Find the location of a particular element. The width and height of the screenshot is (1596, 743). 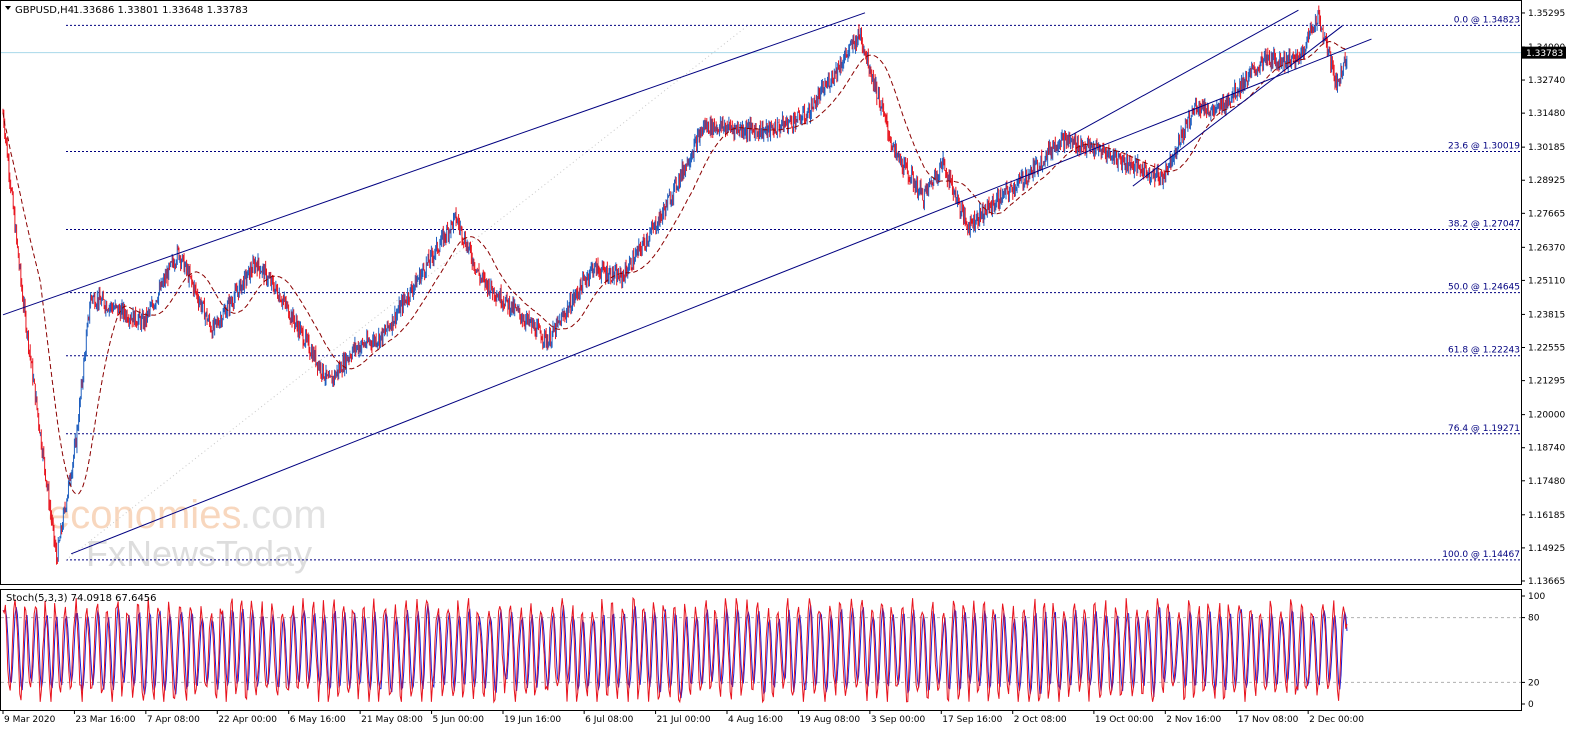

price-tick-label: 1.35295 is located at coordinates (1546, 14).